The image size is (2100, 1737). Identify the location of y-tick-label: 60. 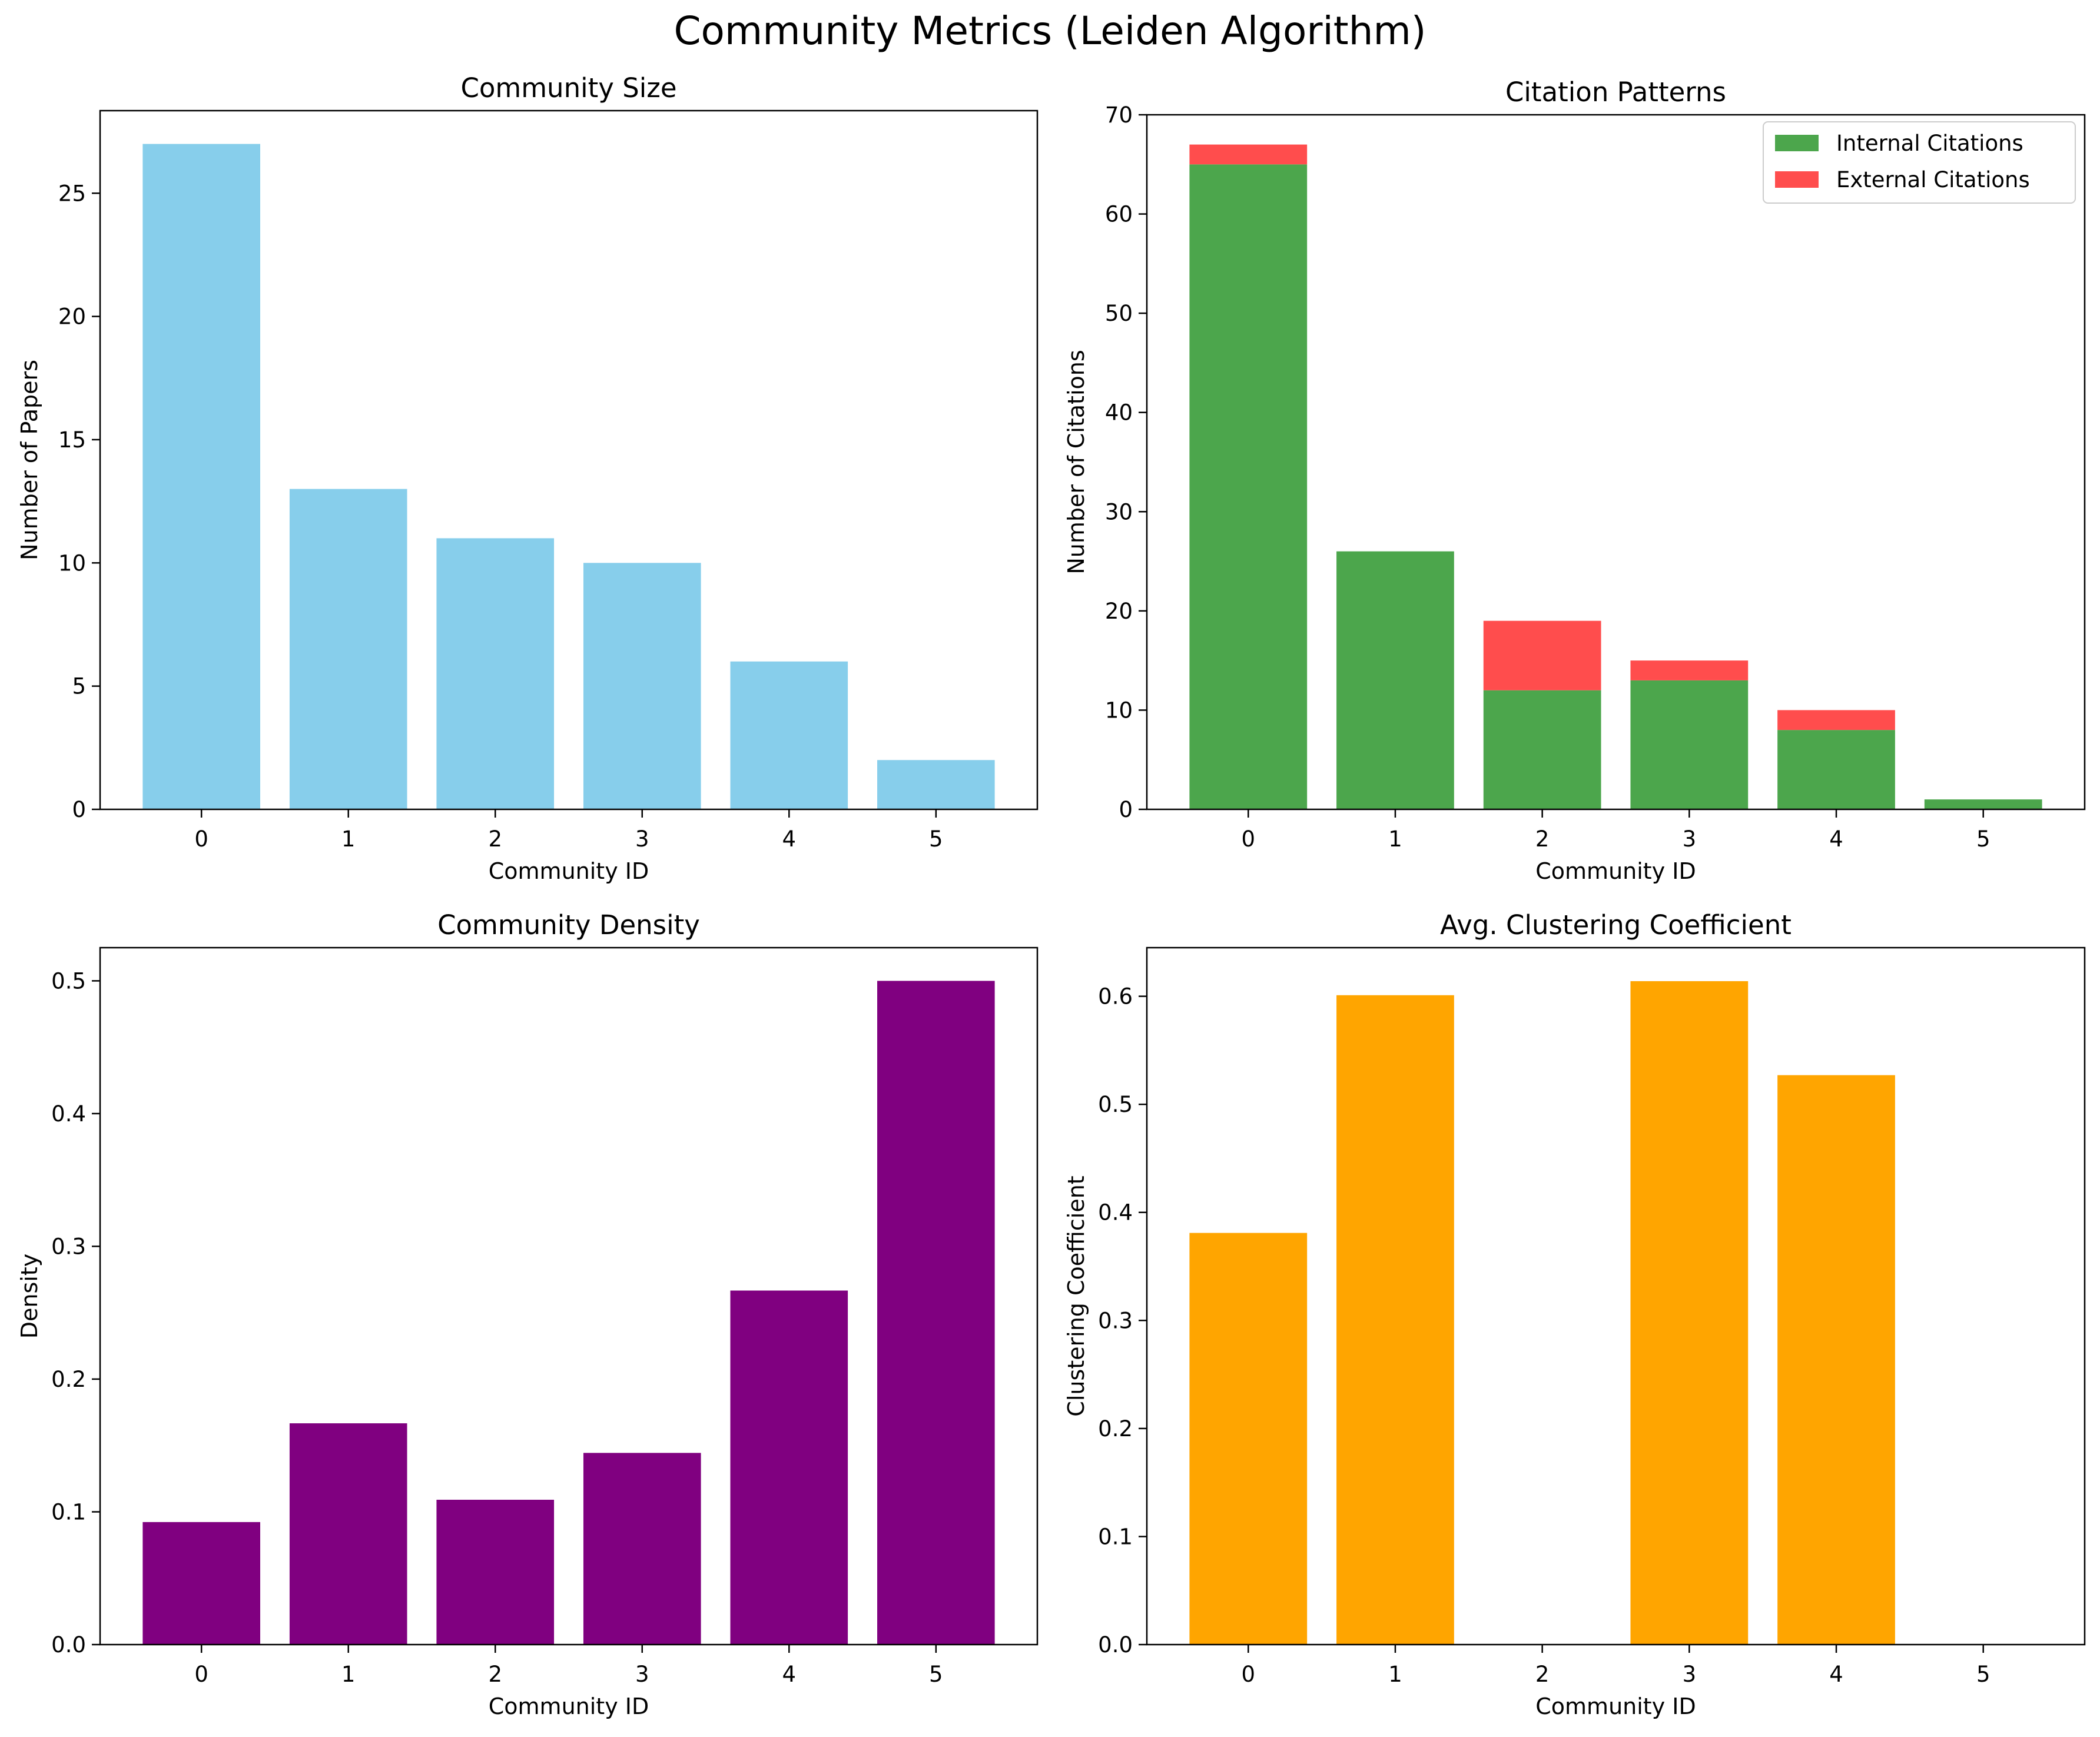
(1119, 214).